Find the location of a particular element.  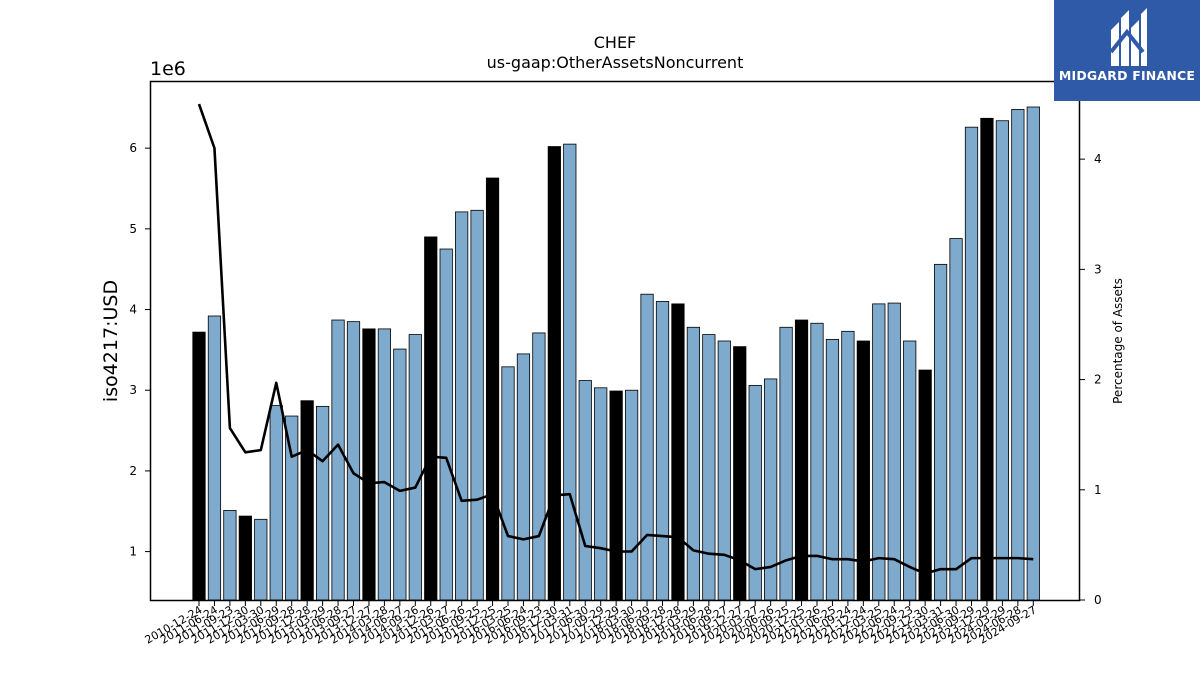

midgard-logo-icon is located at coordinates (1128, 37).